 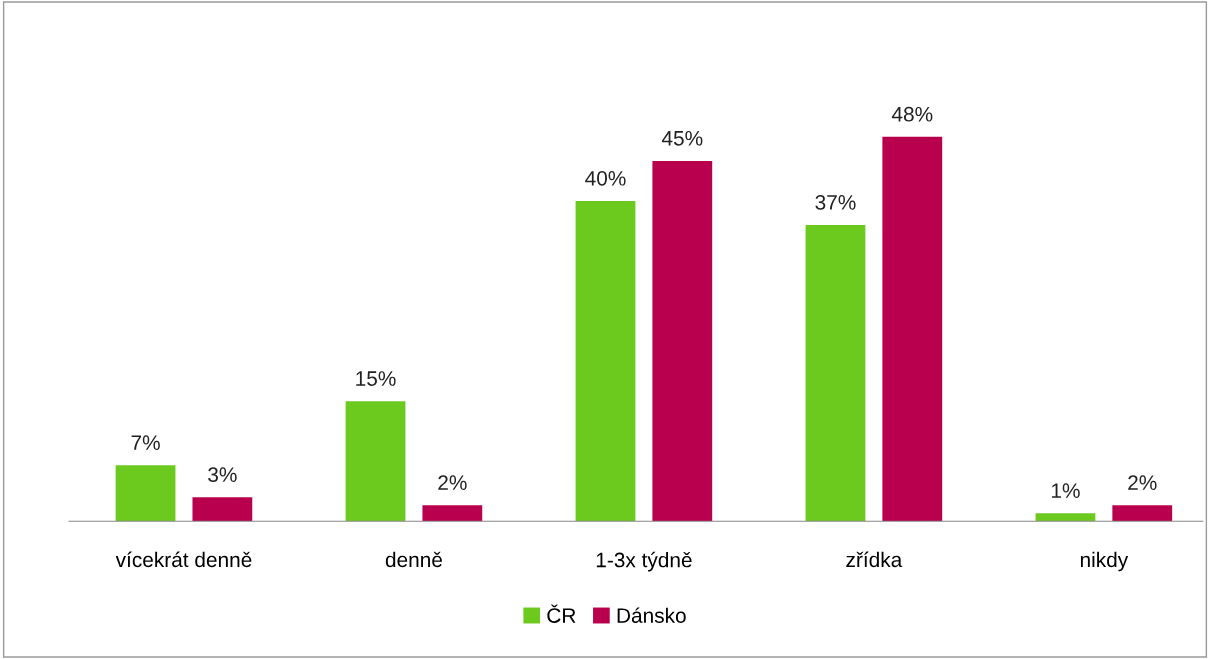 What do you see at coordinates (376, 378) in the screenshot?
I see `data-label: 15%` at bounding box center [376, 378].